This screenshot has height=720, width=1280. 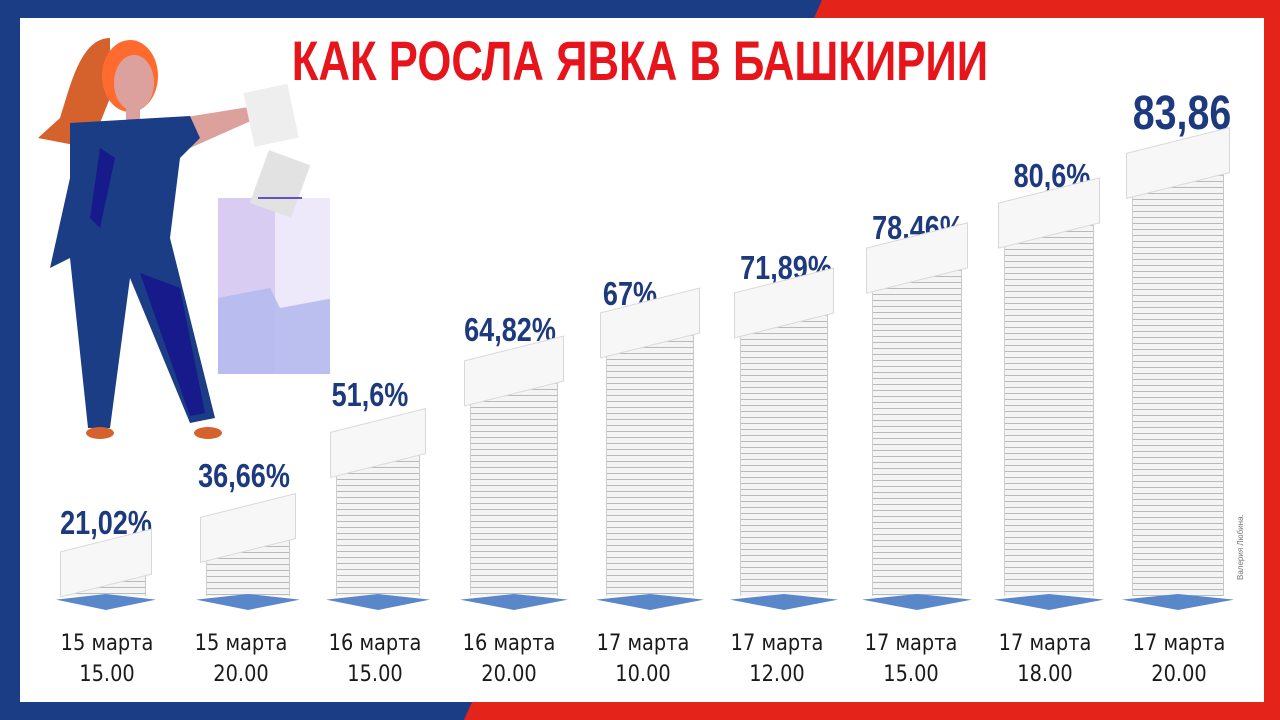 I want to click on value-label: 36,66%, so click(x=244, y=475).